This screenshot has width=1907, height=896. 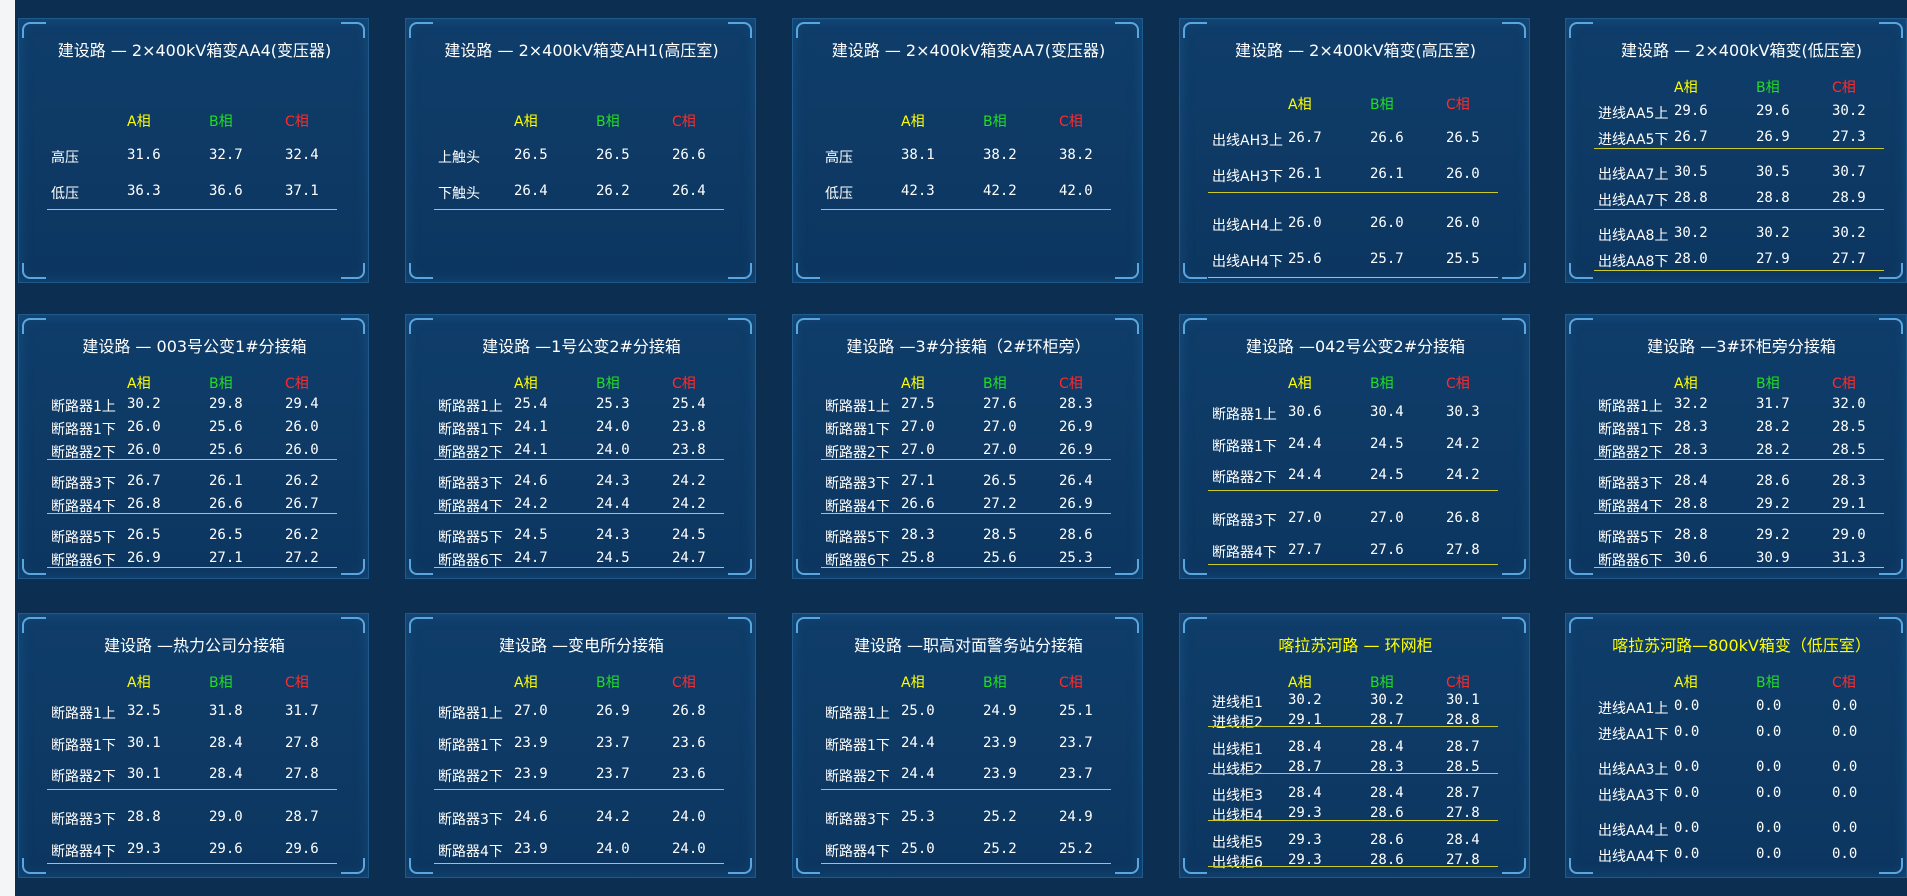 I want to click on reading: 30.1, so click(x=1463, y=699).